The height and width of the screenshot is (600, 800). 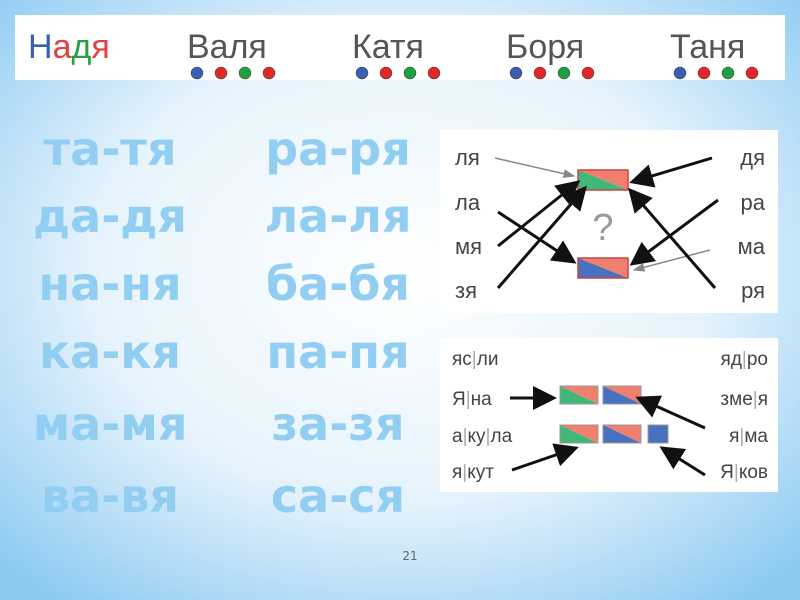 What do you see at coordinates (338, 284) in the screenshot?
I see `syllable-pair: ба-бя` at bounding box center [338, 284].